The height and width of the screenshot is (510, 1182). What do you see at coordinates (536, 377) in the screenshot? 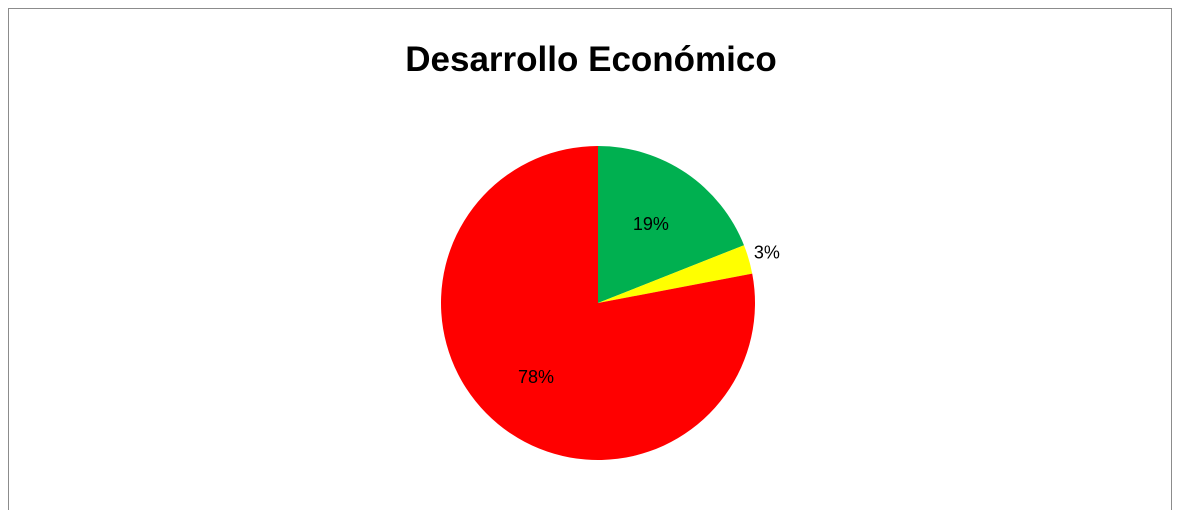
I see `pie-data-label-3: 78%` at bounding box center [536, 377].